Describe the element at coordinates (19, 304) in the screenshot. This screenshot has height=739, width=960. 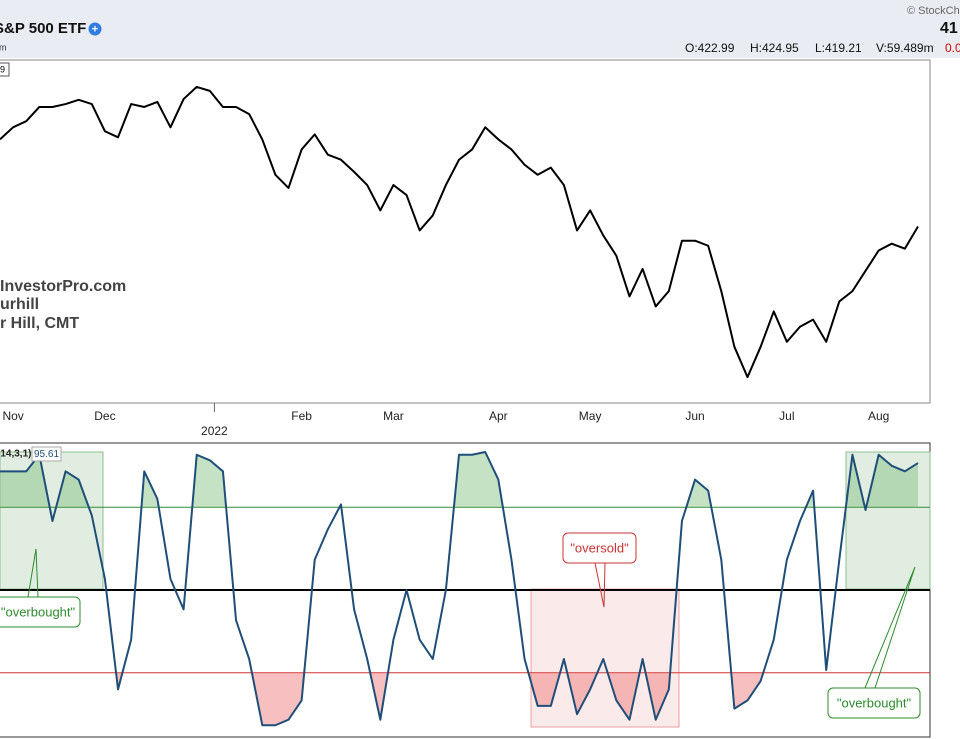
I see `watermark: urhill` at that location.